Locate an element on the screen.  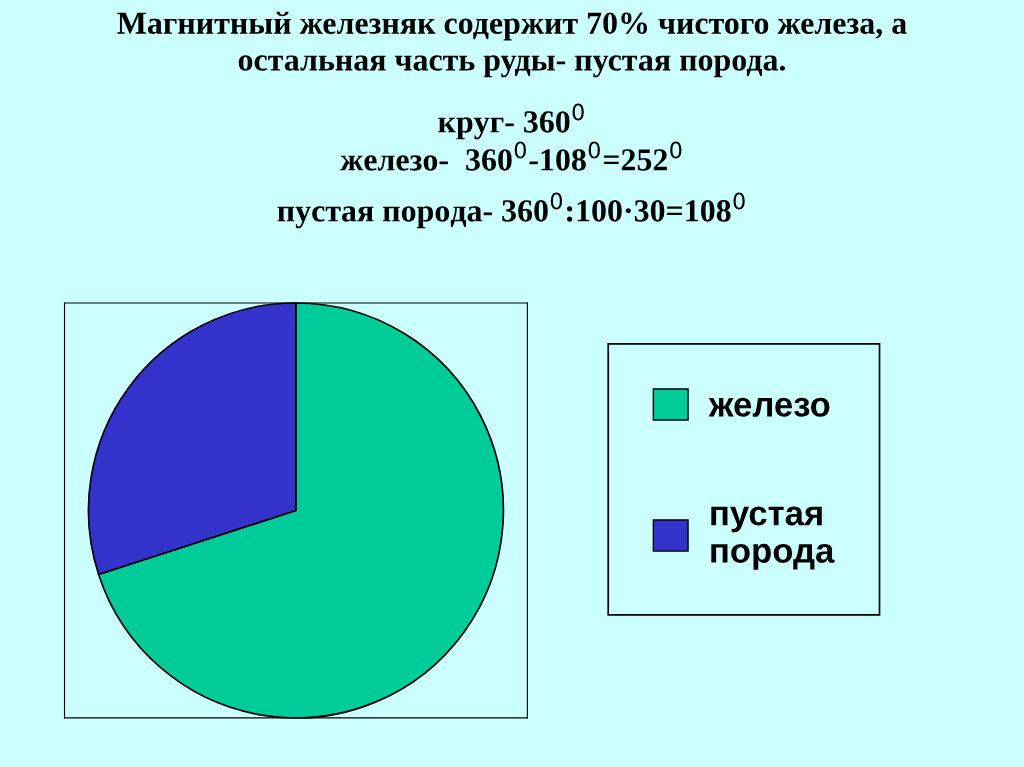
text: железо- 360$^{0}$-108$^{0}$=252$^{0}$ is located at coordinates (511, 156).